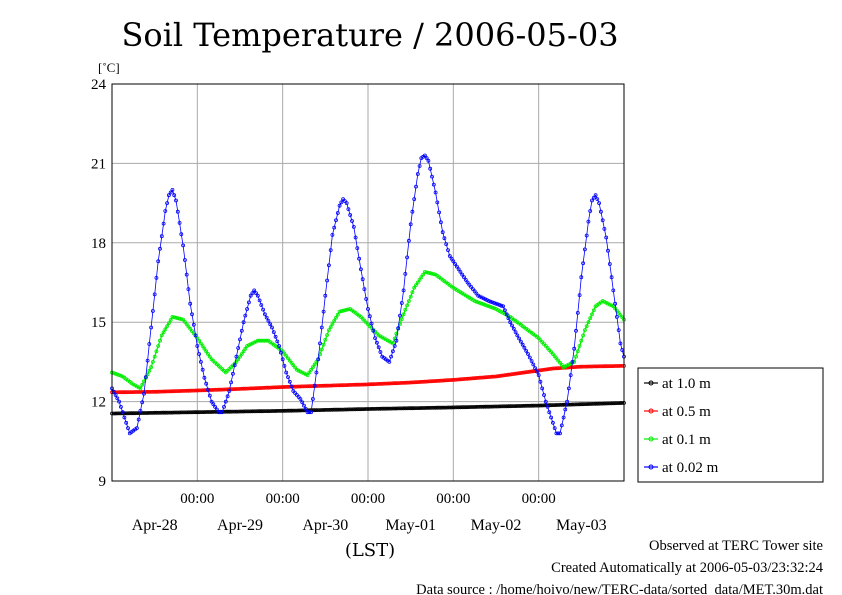 The image size is (842, 595). What do you see at coordinates (730, 425) in the screenshot?
I see `legend: at 1.0 m at 0.5 m at 0.1 m at 0.02 m` at bounding box center [730, 425].